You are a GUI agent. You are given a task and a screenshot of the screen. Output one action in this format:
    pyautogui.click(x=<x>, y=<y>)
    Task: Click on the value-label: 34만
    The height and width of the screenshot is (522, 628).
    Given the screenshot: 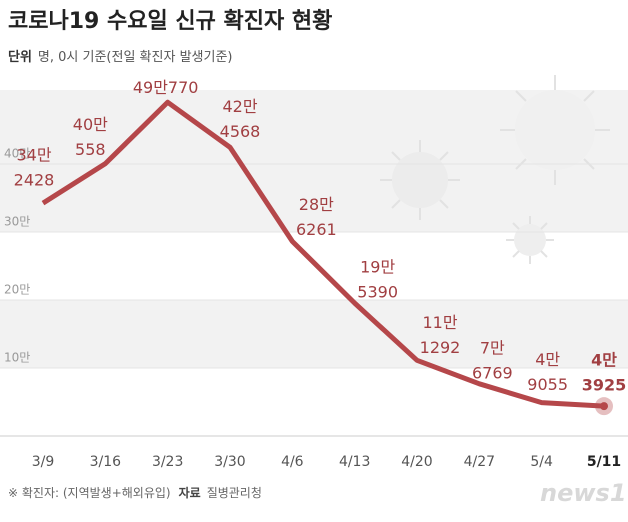 What is the action you would take?
    pyautogui.click(x=33, y=155)
    